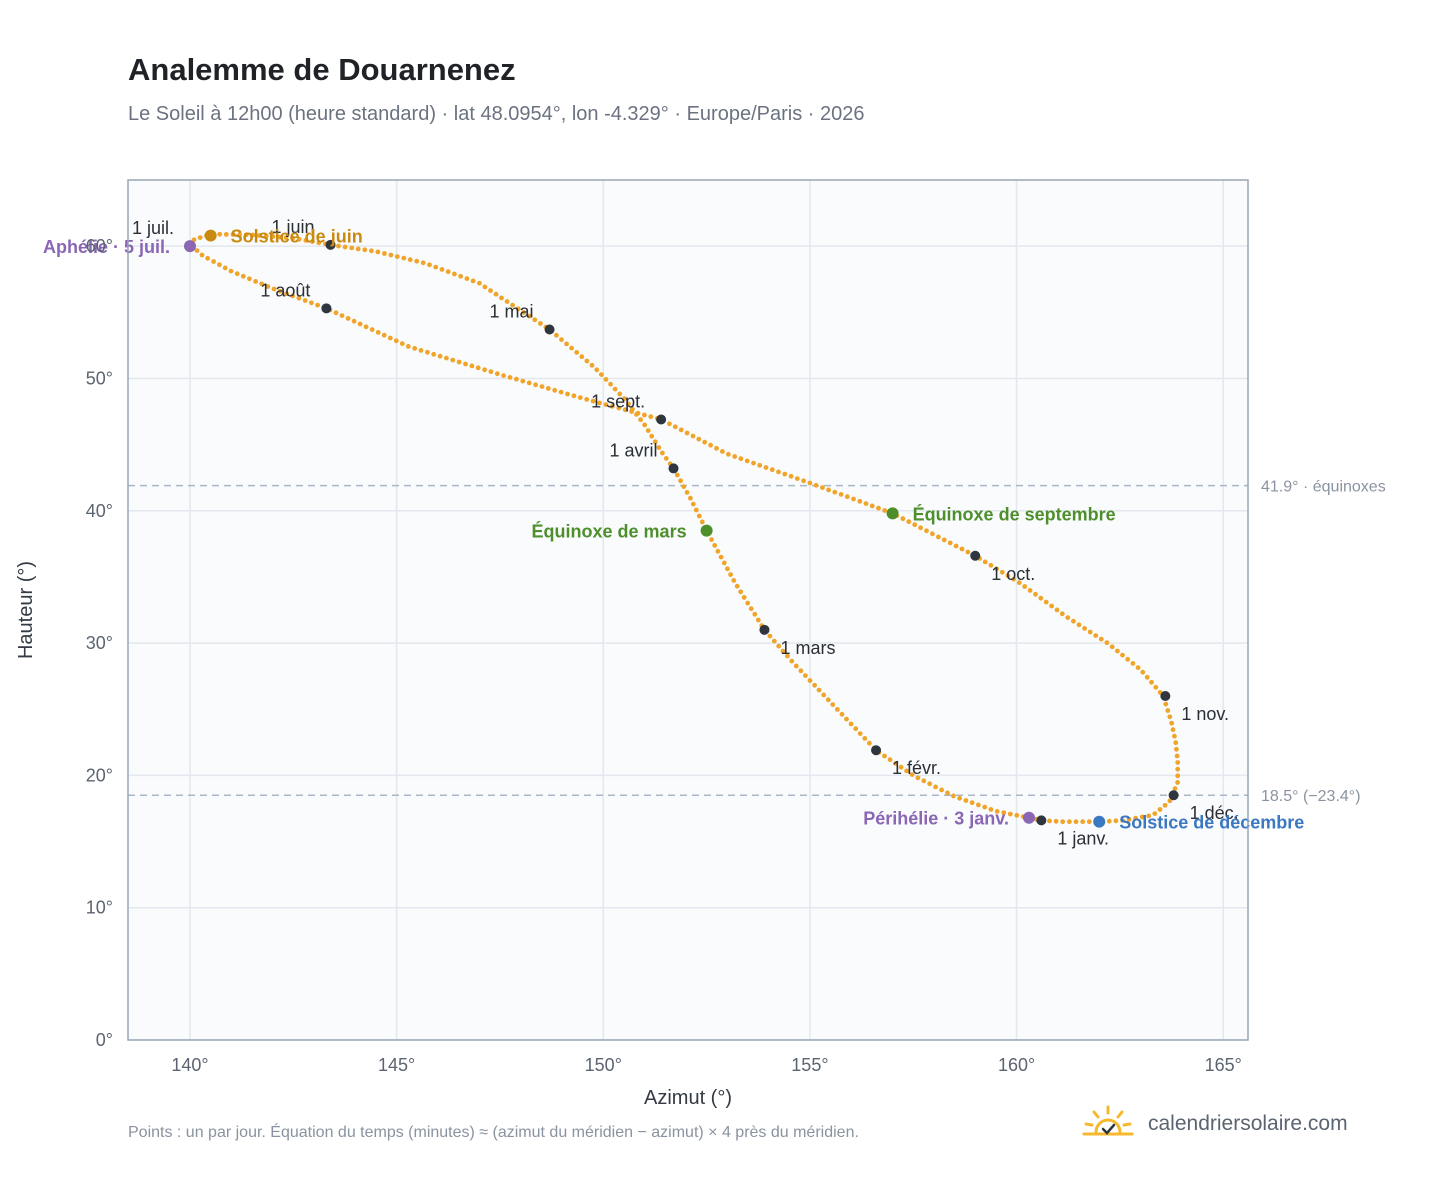 This screenshot has width=1448, height=1188. I want to click on x-tick-label: 145°, so click(396, 1065).